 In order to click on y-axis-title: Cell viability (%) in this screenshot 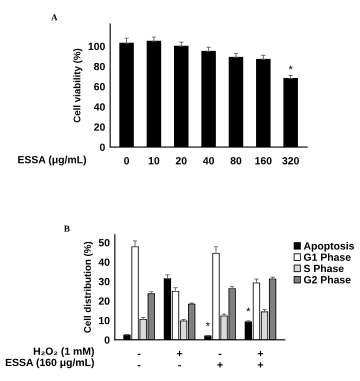, I will do `click(77, 85)`.